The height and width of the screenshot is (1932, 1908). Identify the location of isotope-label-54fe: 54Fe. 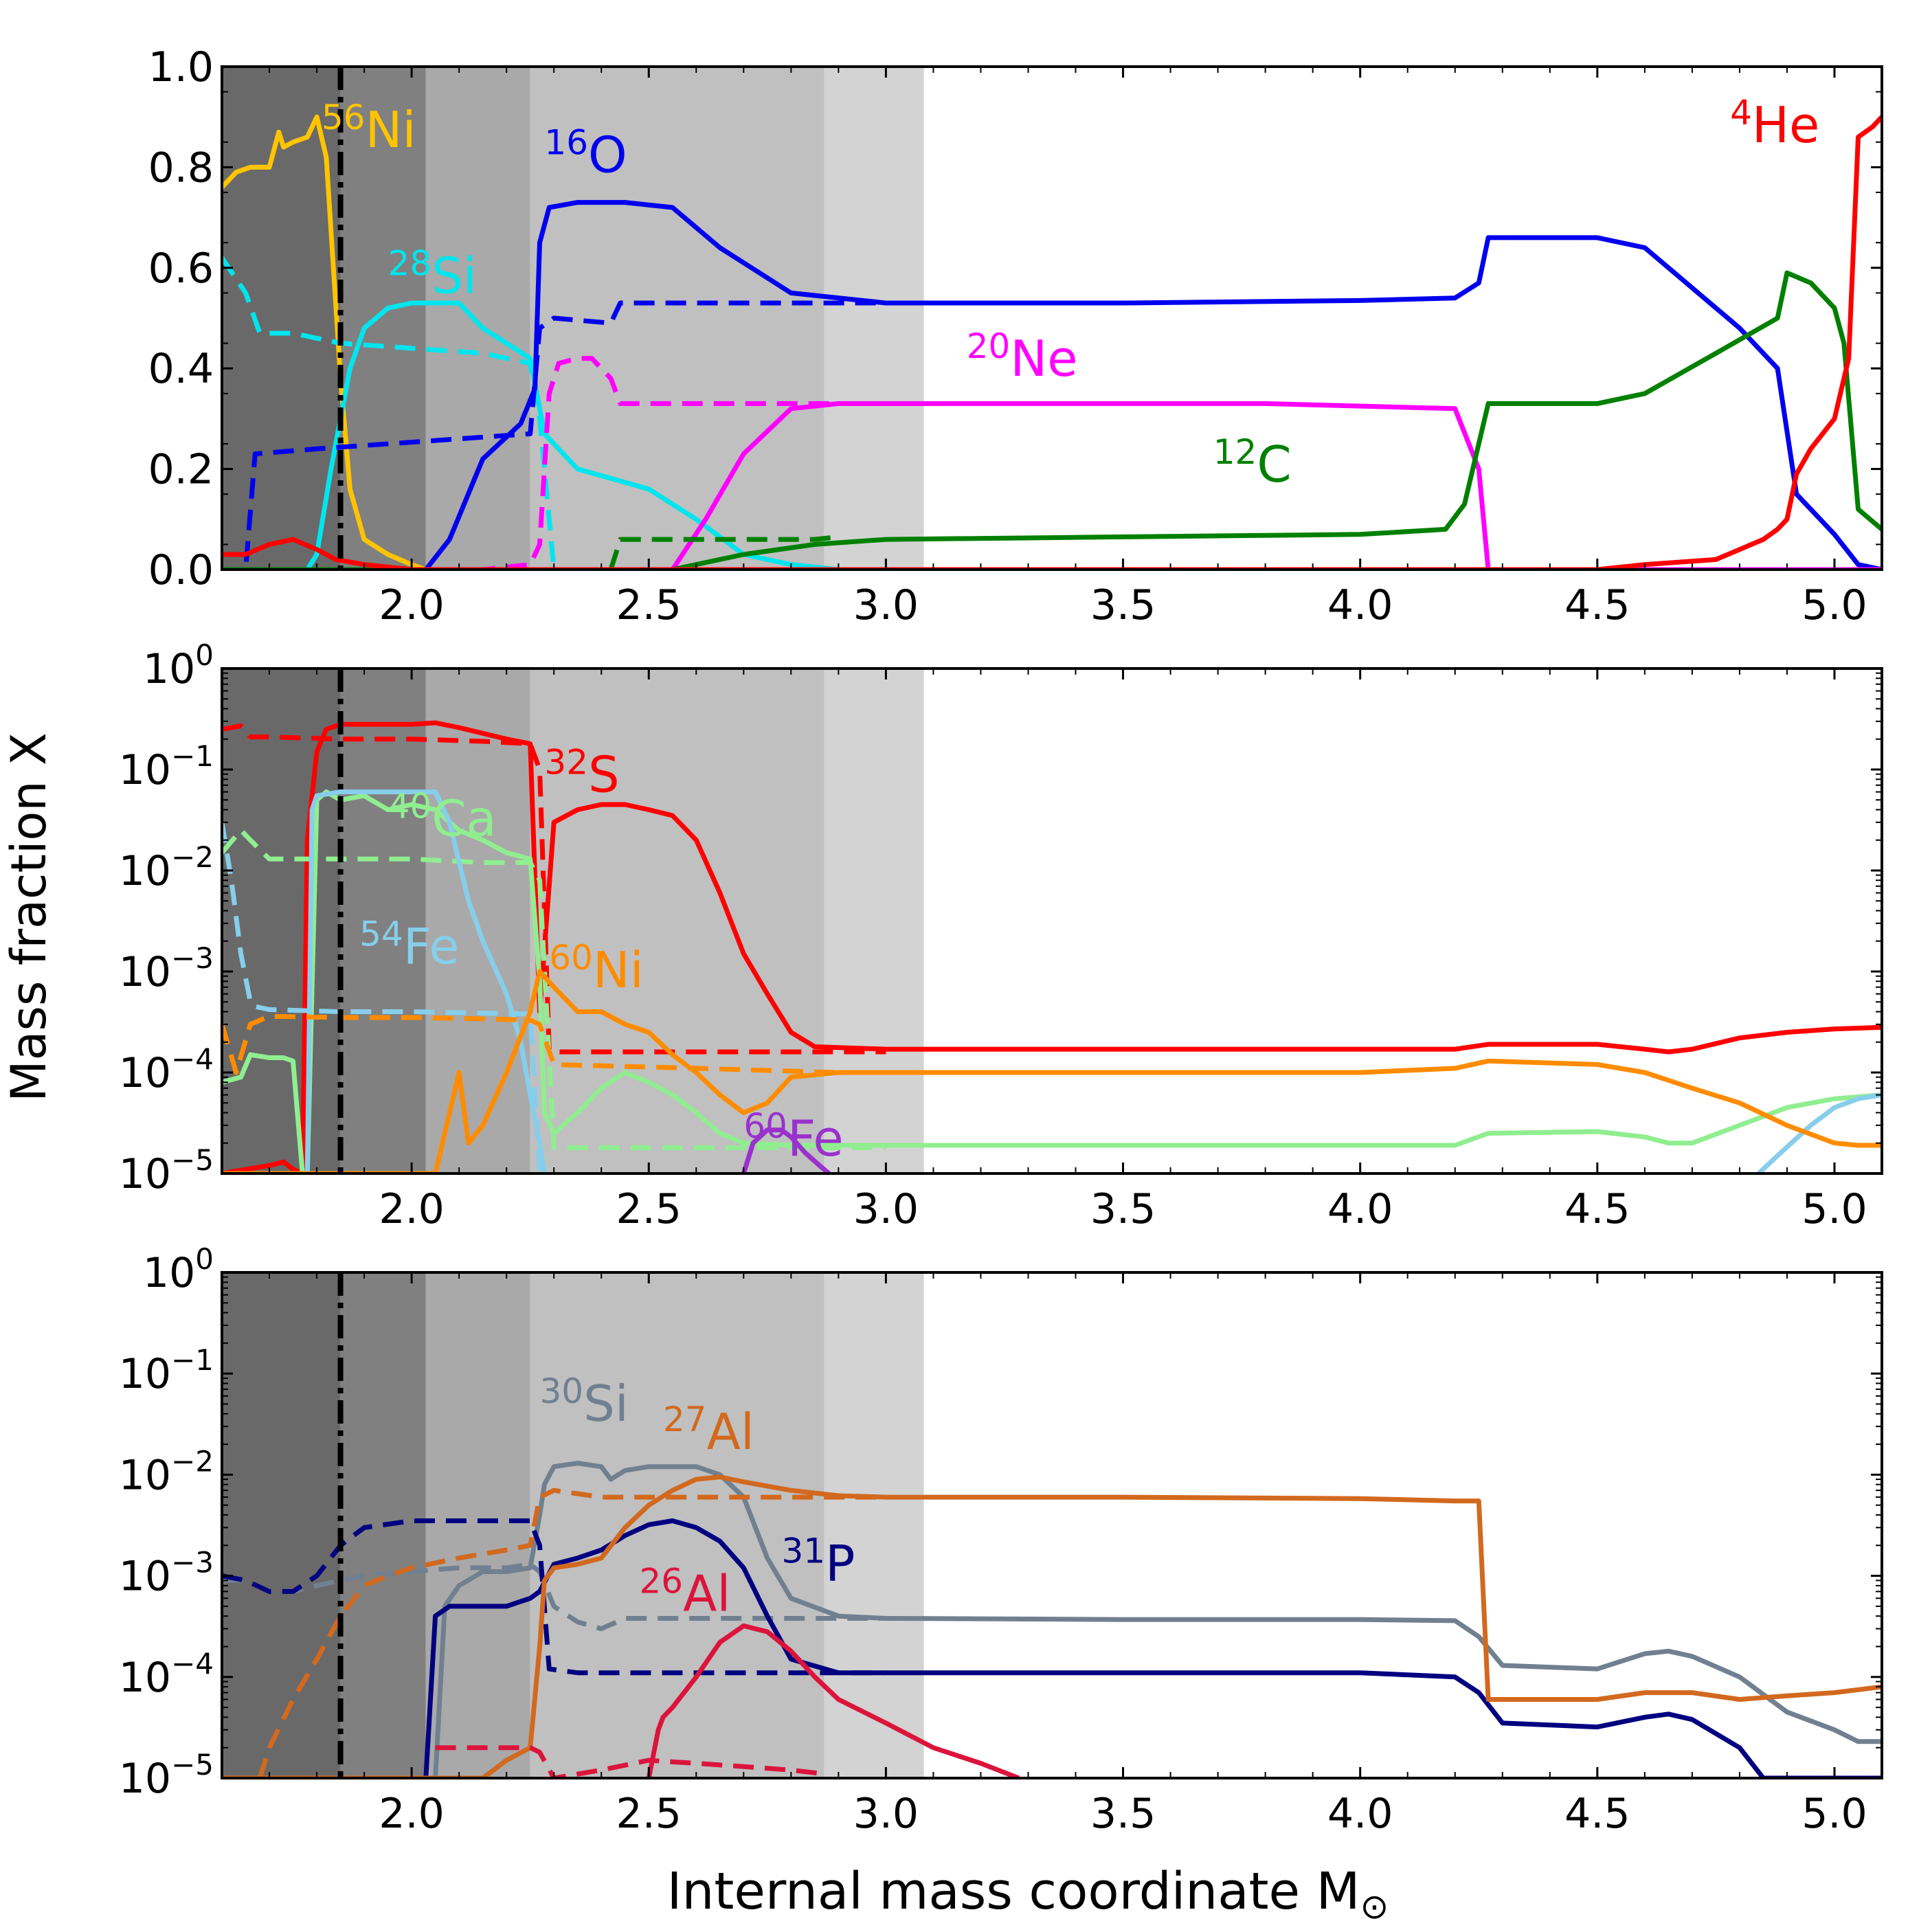
(409, 944).